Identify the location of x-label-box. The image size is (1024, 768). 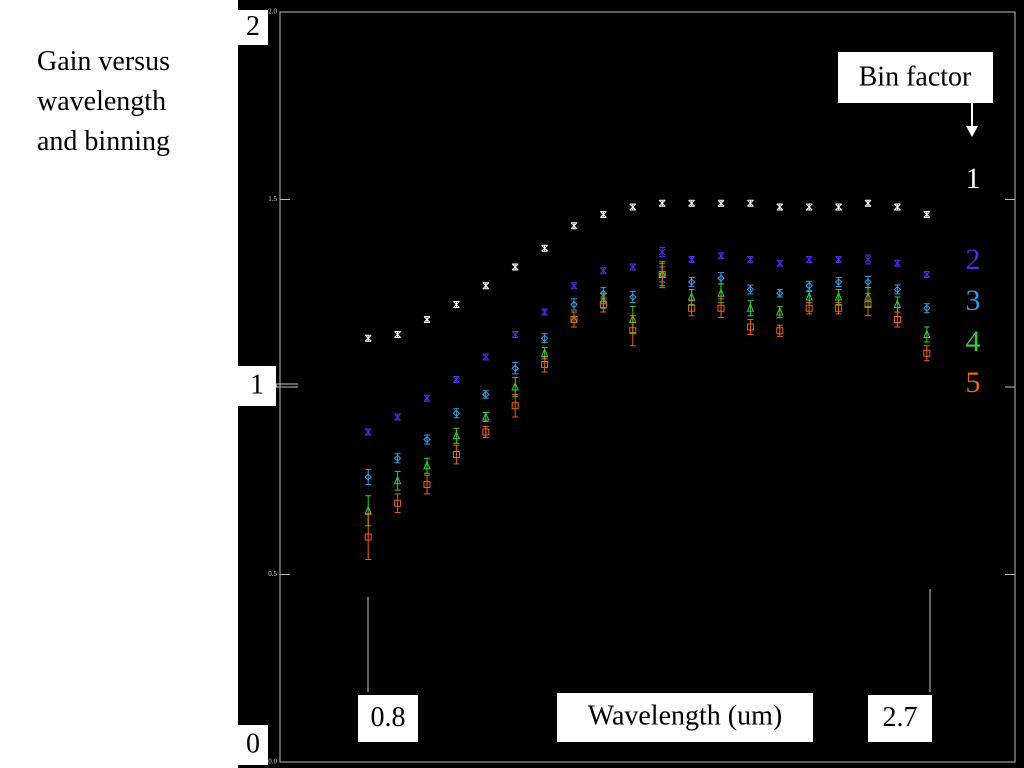
(685, 717).